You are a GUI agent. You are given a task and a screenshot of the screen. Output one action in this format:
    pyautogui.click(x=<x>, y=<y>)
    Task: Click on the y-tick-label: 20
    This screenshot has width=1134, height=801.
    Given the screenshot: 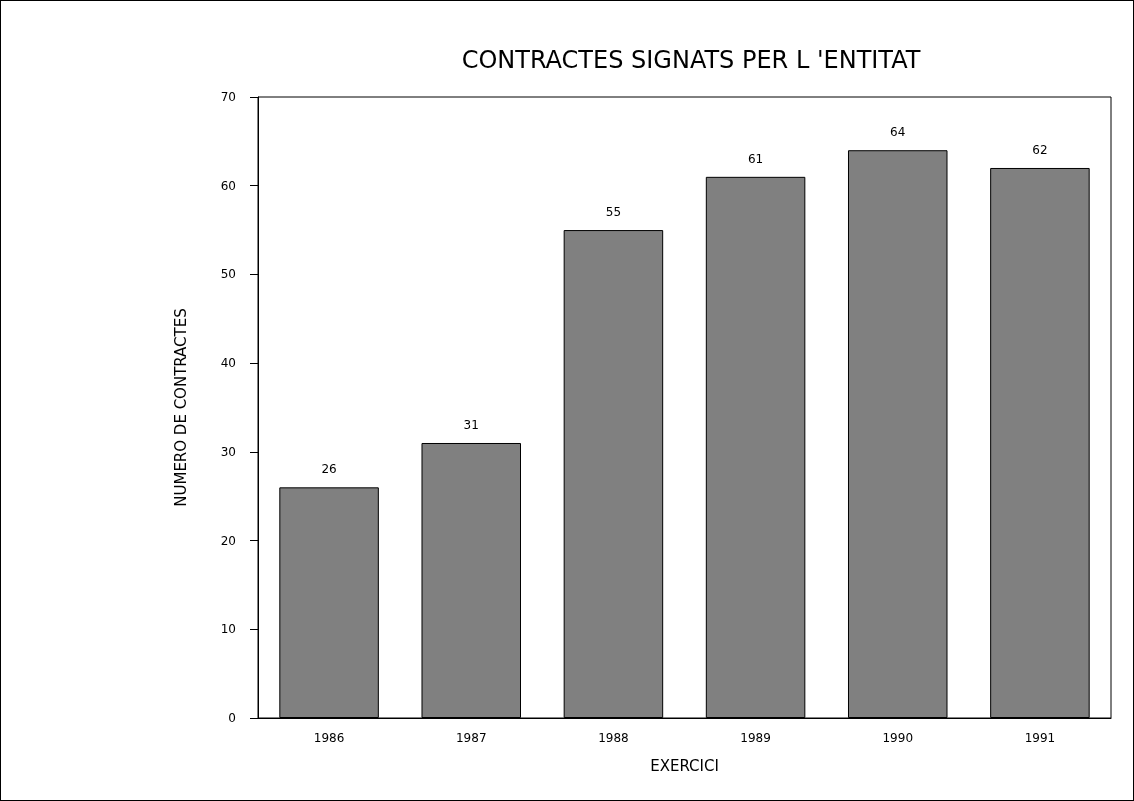 What is the action you would take?
    pyautogui.click(x=228, y=540)
    